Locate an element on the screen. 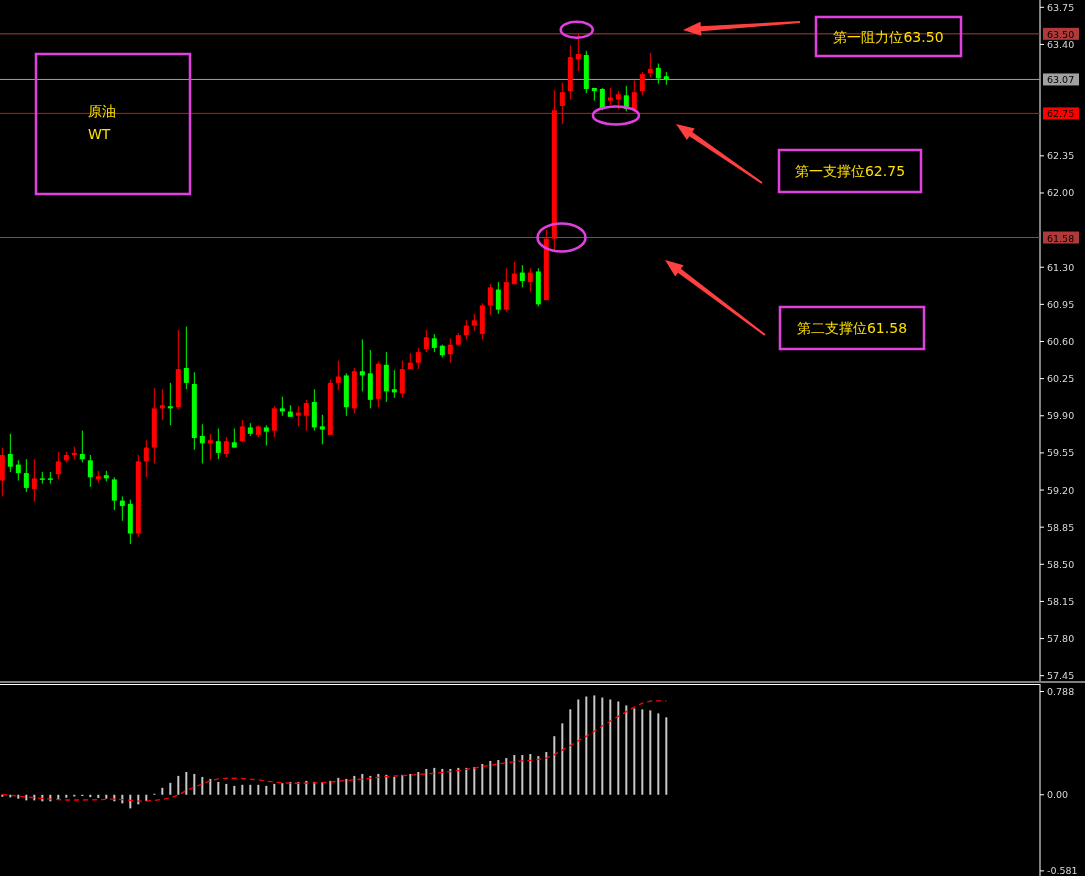 The image size is (1085, 876). line-series is located at coordinates (334, 751).